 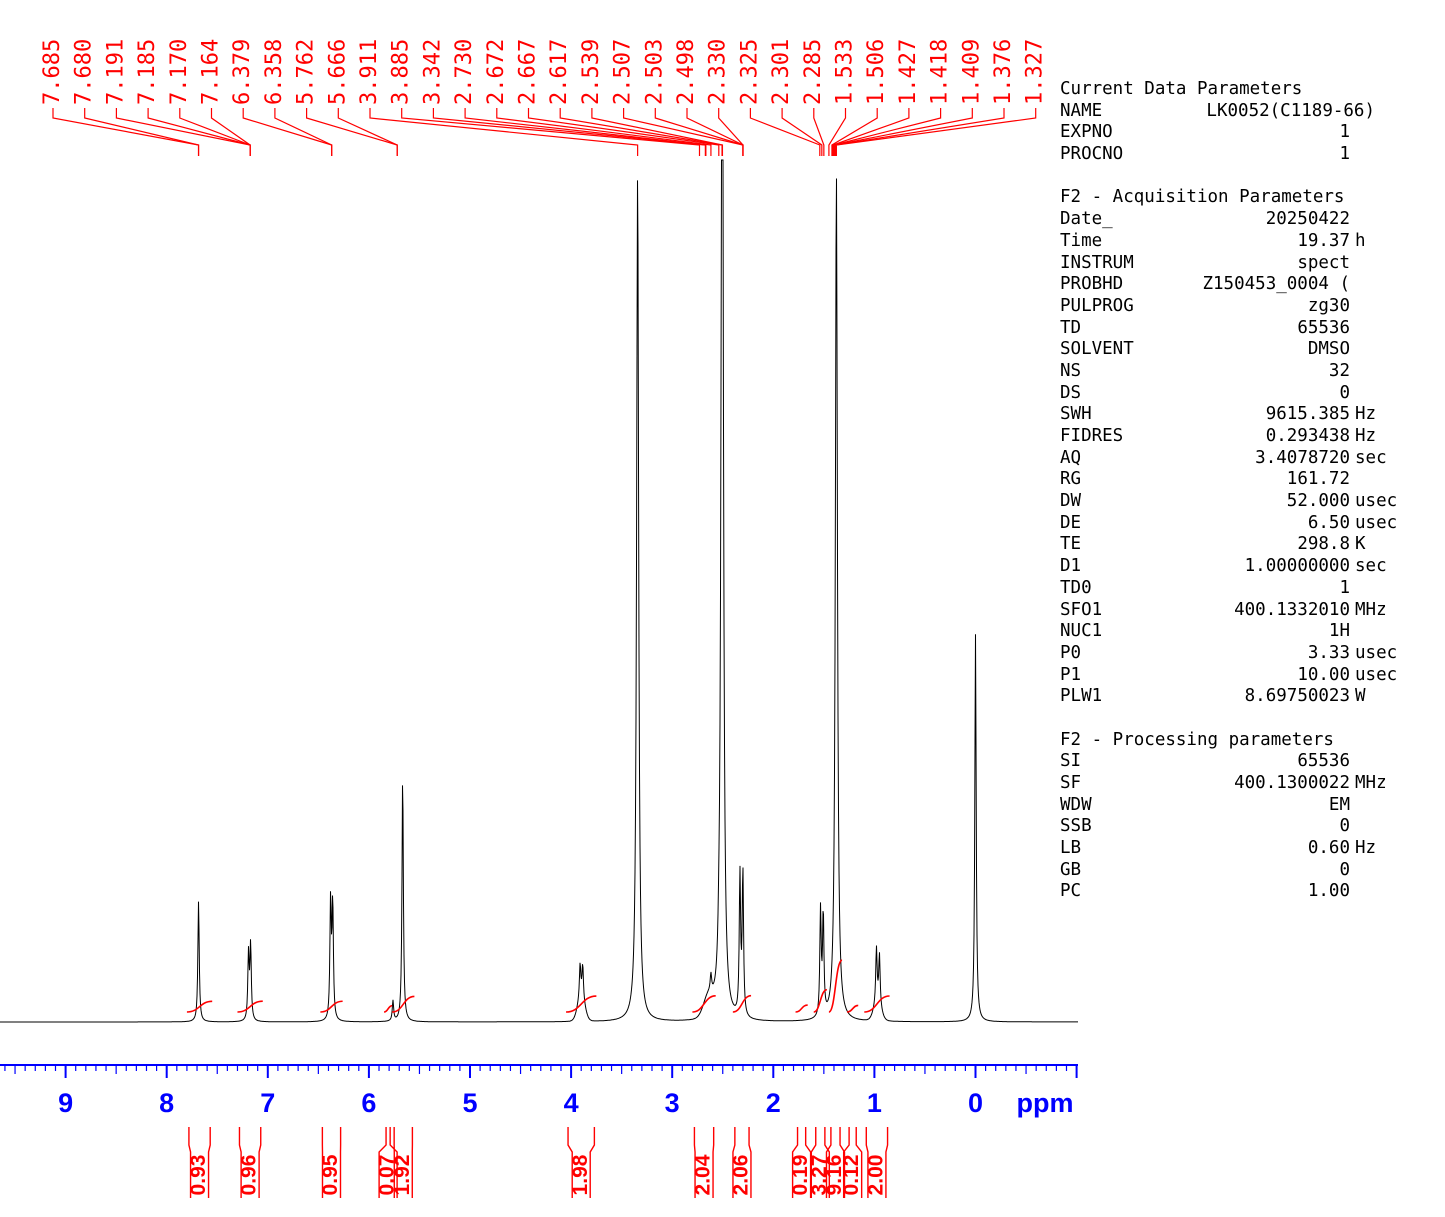 I want to click on param-value: 52.000, so click(x=1318, y=501).